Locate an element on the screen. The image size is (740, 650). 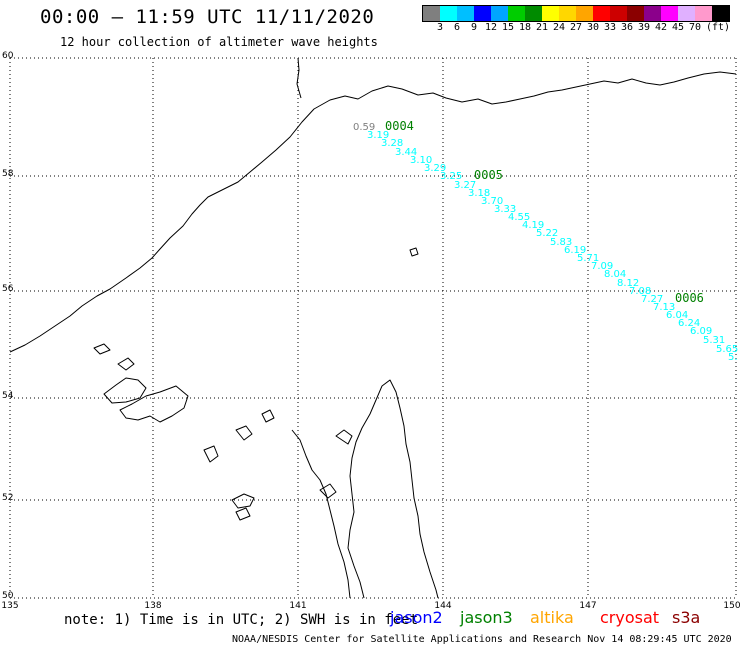
swh-value-label: 7.13 is located at coordinates (664, 307).